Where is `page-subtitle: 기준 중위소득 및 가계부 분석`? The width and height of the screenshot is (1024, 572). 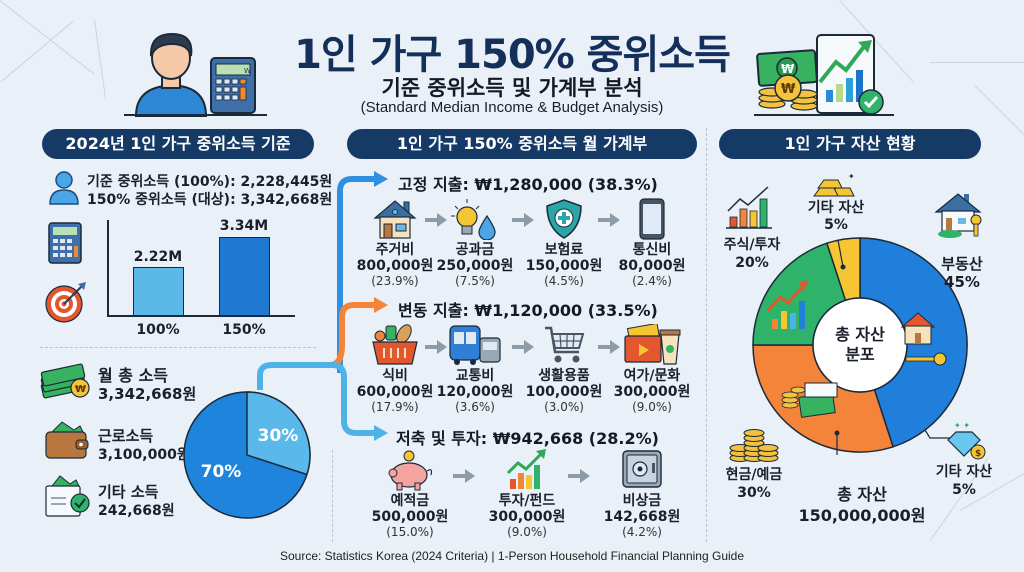
page-subtitle: 기준 중위소득 및 가계부 분석 is located at coordinates (512, 88).